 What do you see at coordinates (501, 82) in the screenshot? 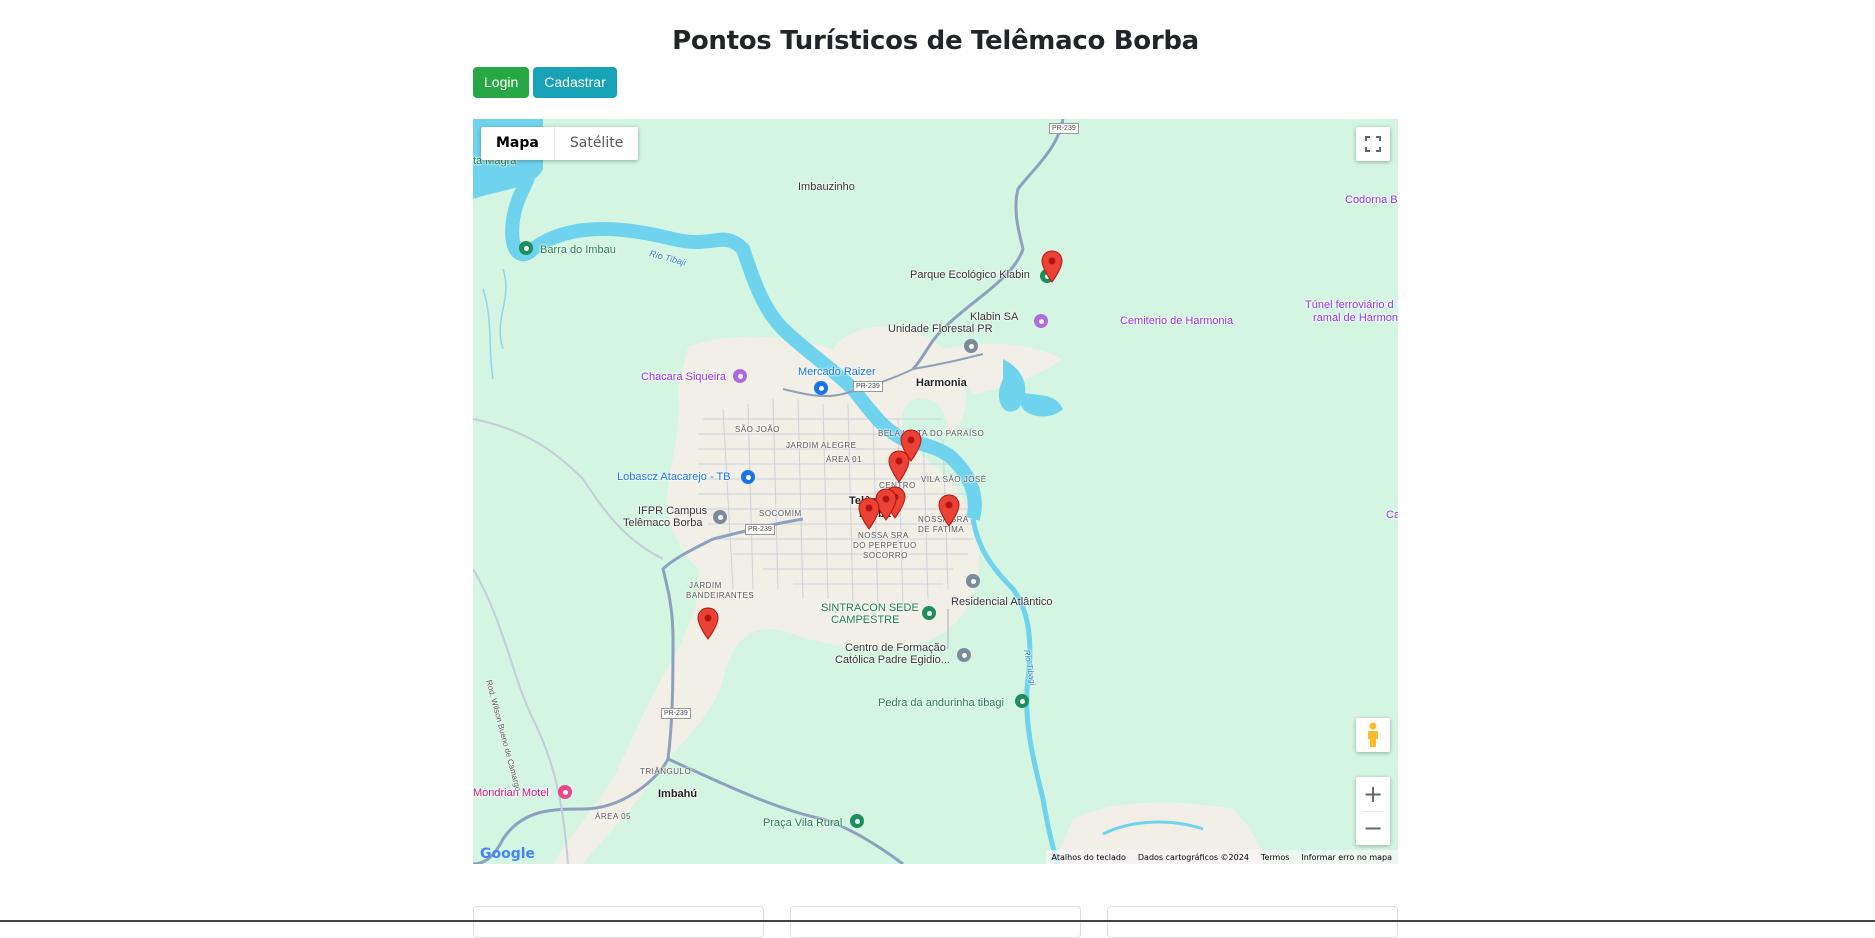
I see `login-button: Login` at bounding box center [501, 82].